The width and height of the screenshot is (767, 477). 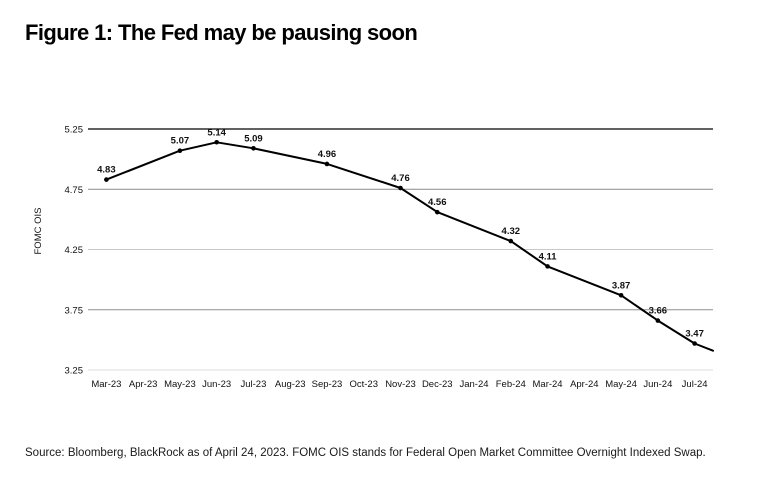 I want to click on y-tick-label: 5.25, so click(x=74, y=130).